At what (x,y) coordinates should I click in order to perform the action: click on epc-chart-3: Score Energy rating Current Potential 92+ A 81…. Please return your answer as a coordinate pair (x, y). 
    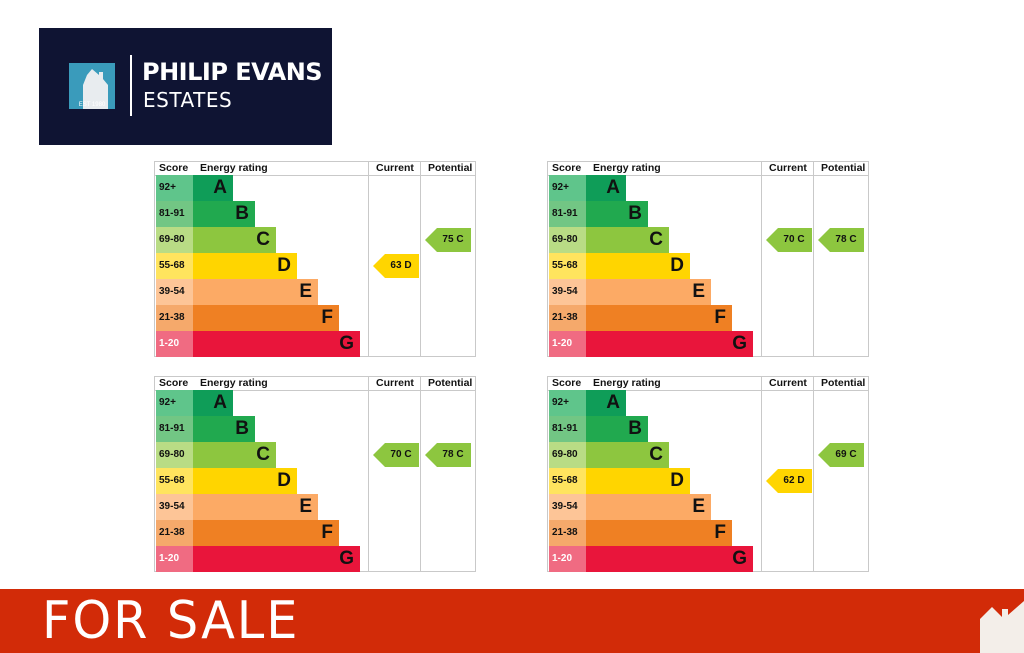
    Looking at the image, I should click on (315, 474).